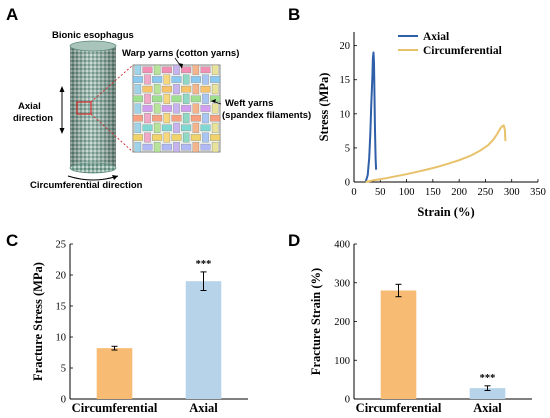 The width and height of the screenshot is (550, 418). What do you see at coordinates (33, 118) in the screenshot?
I see `axial-direction-label-line2: direction` at bounding box center [33, 118].